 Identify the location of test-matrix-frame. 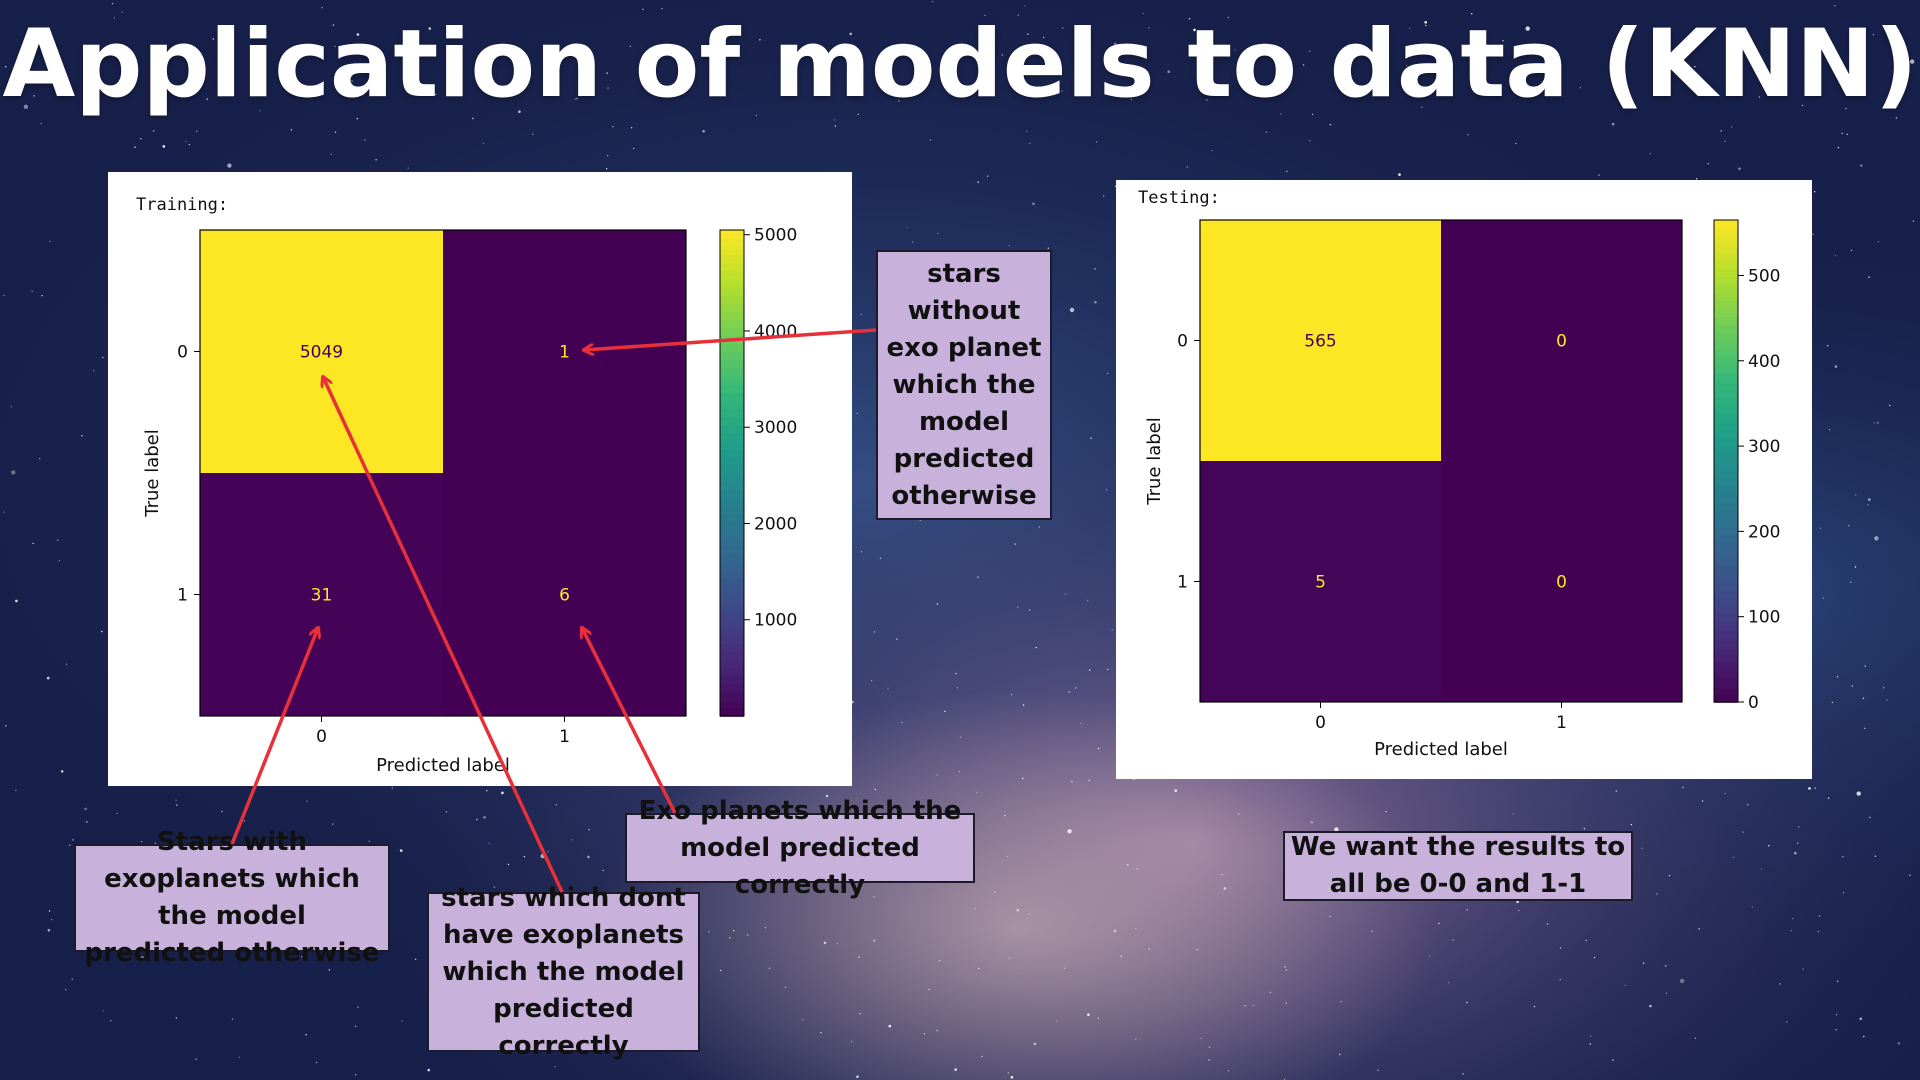
(1441, 461).